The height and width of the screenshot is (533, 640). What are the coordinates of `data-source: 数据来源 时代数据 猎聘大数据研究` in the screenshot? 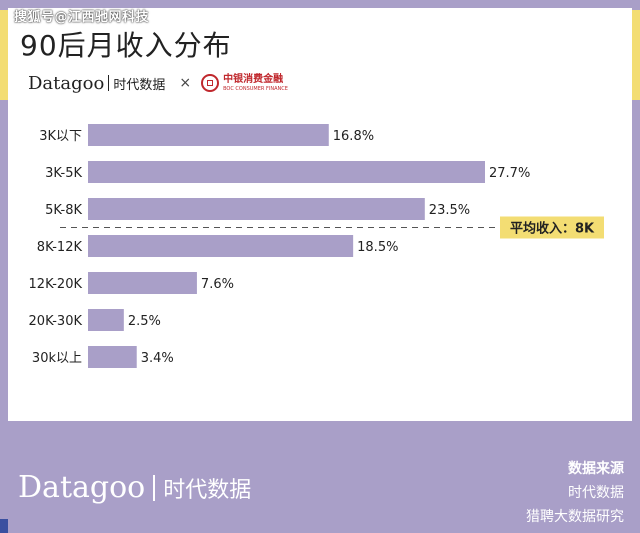 It's located at (575, 492).